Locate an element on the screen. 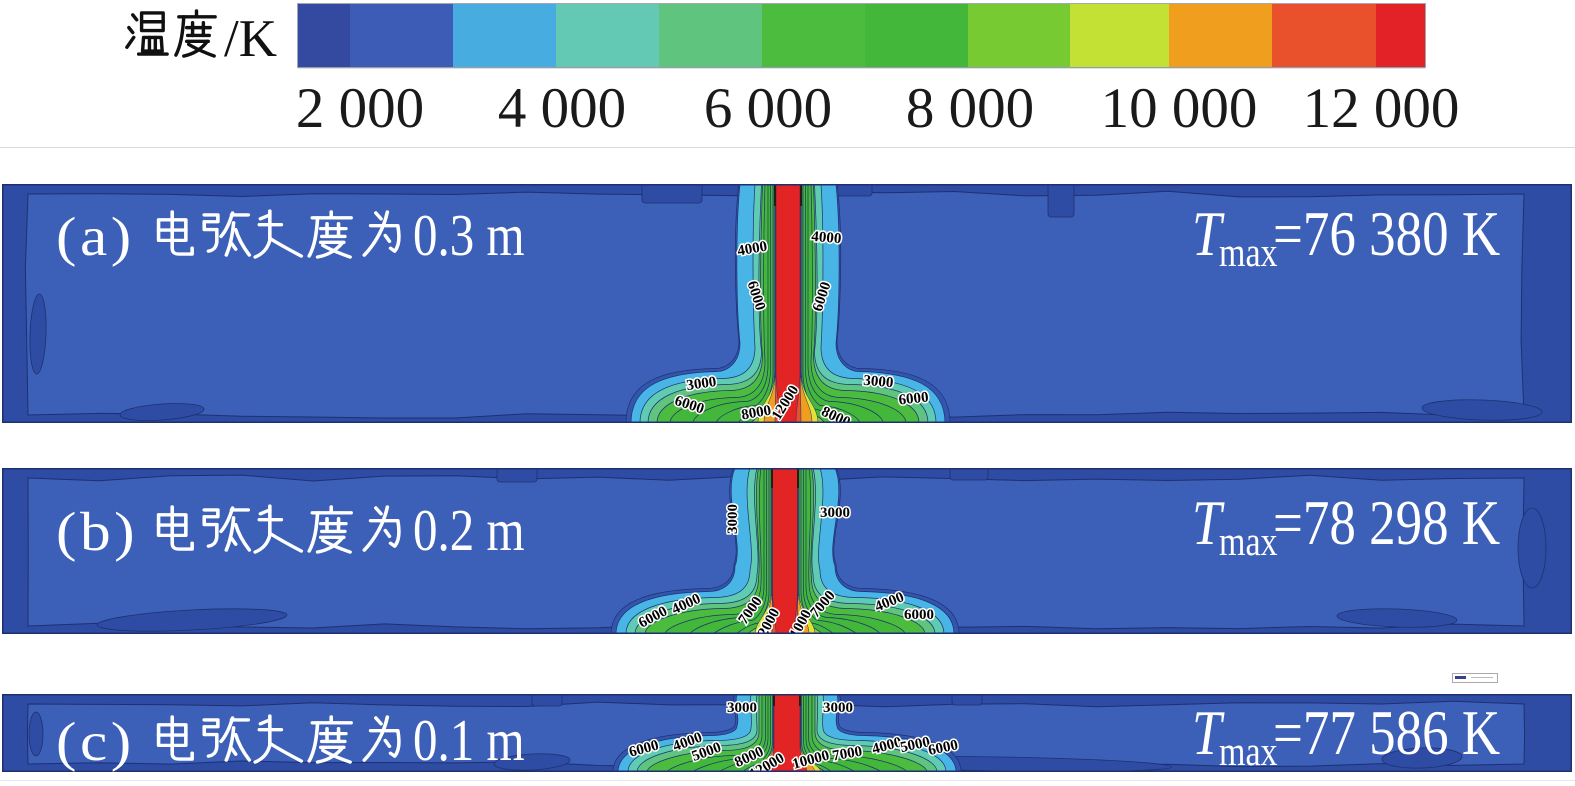 The width and height of the screenshot is (1575, 786). svg-text: /K is located at coordinates (250, 39).